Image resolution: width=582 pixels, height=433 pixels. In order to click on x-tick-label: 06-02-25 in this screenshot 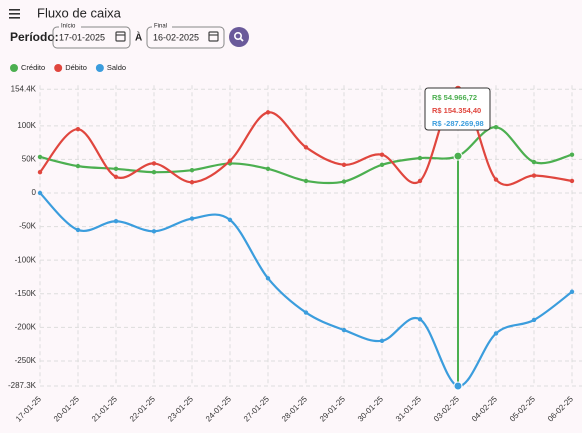, I will do `click(560, 408)`.